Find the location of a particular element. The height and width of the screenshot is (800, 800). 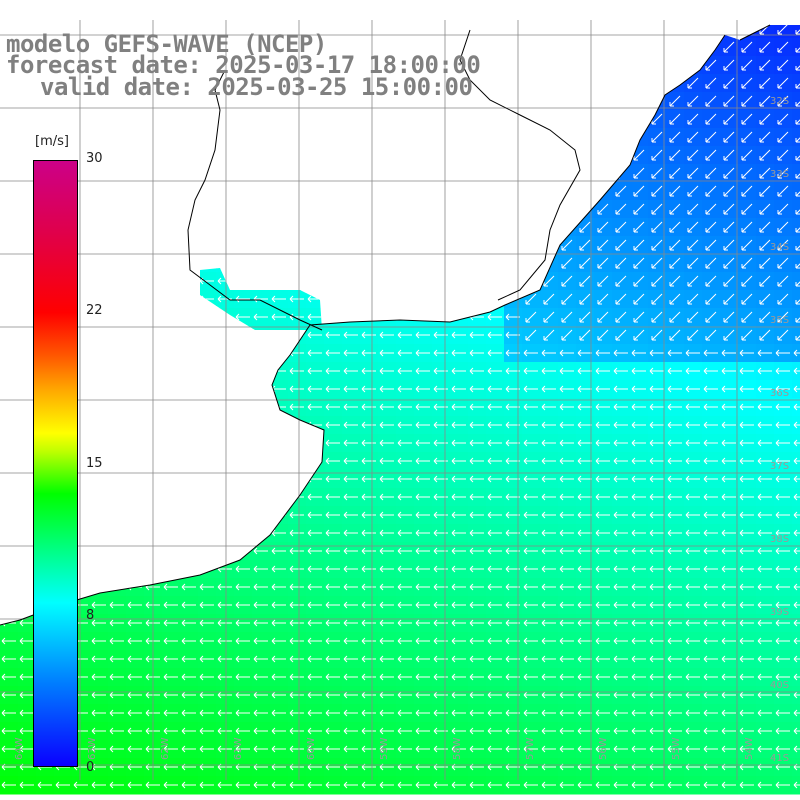

lat-label: 32S is located at coordinates (779, 101).